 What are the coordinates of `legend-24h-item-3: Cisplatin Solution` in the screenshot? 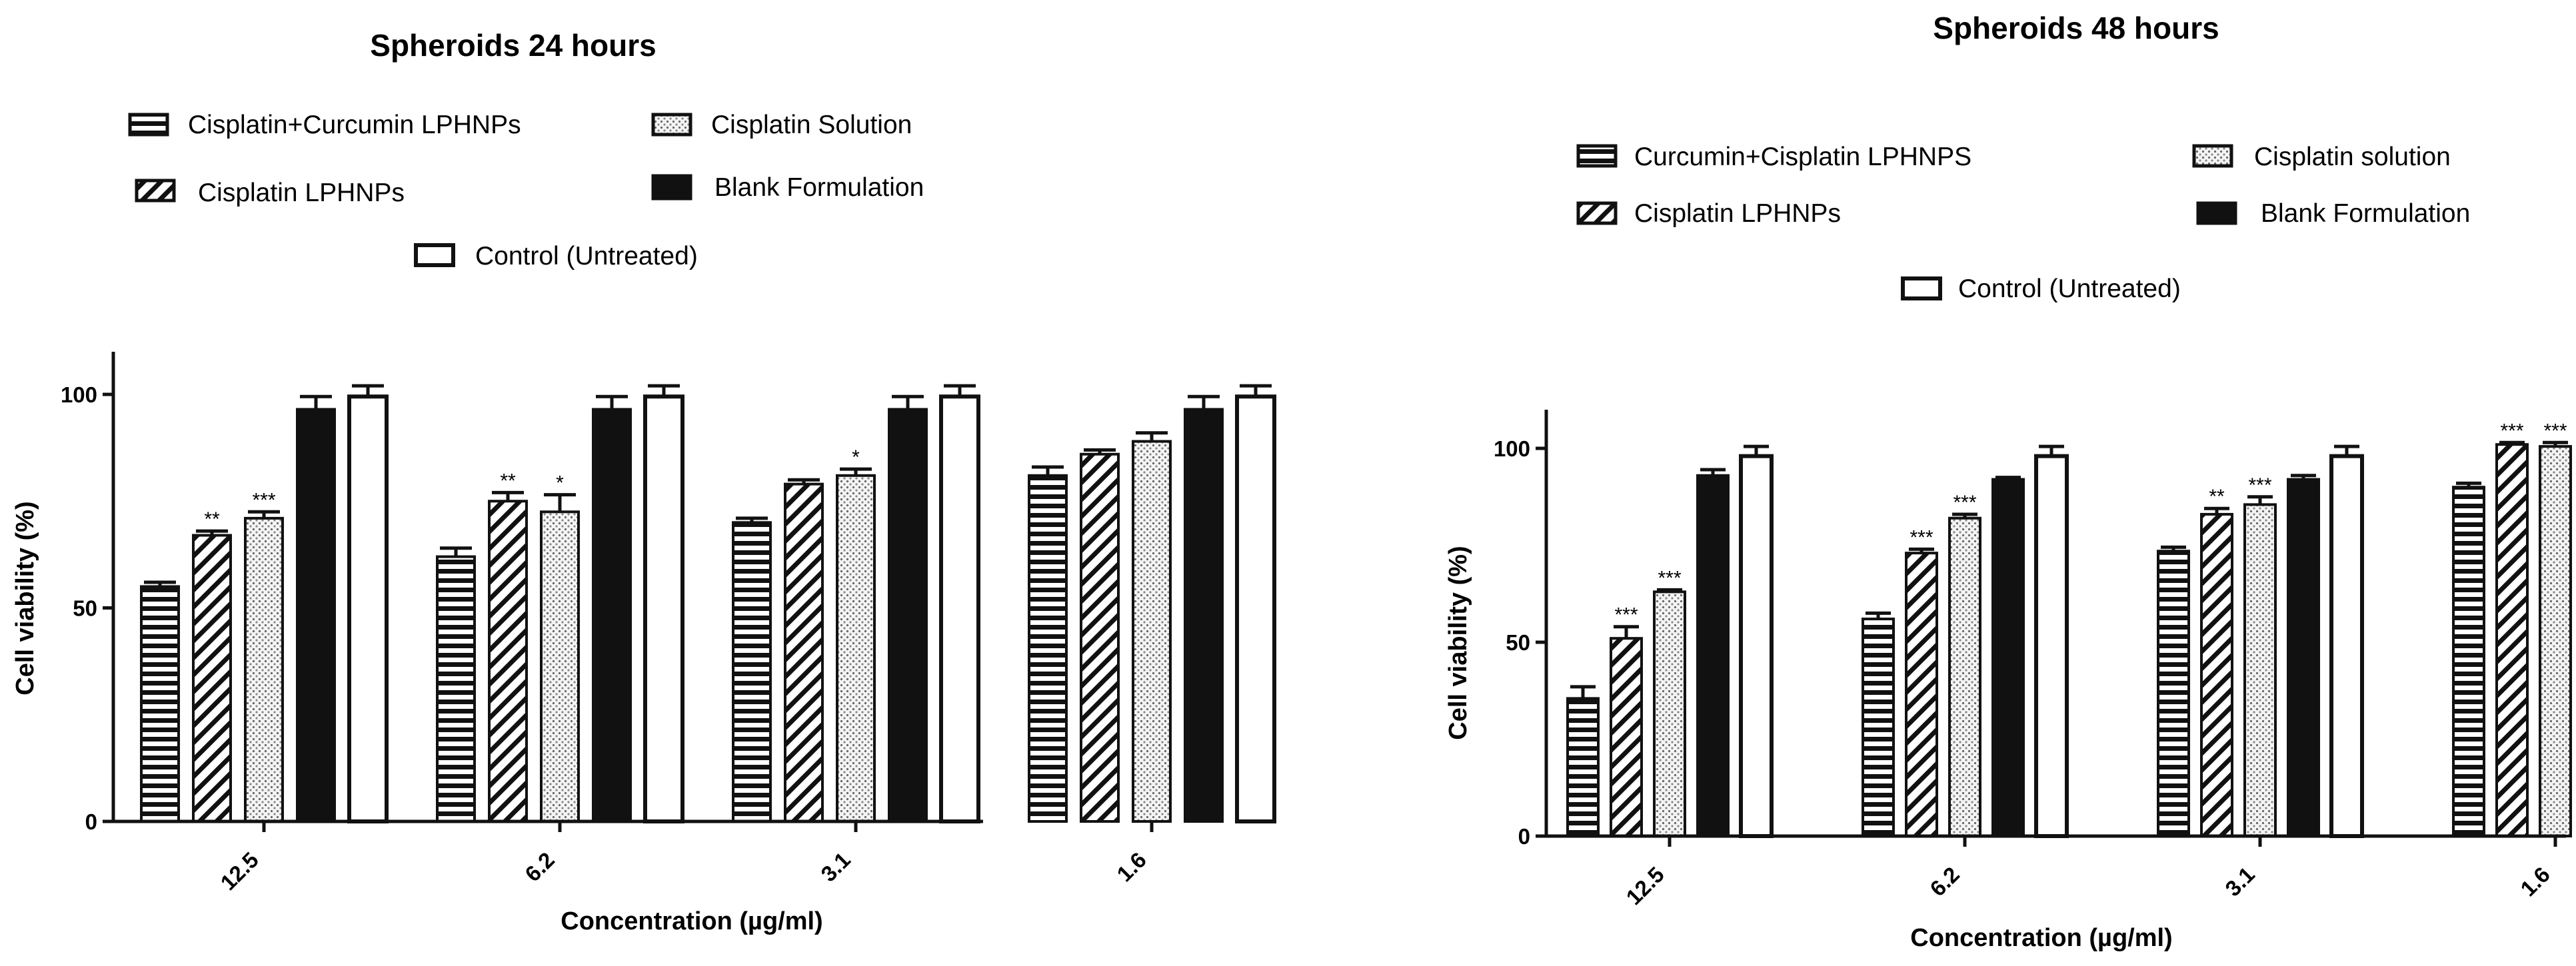 It's located at (782, 125).